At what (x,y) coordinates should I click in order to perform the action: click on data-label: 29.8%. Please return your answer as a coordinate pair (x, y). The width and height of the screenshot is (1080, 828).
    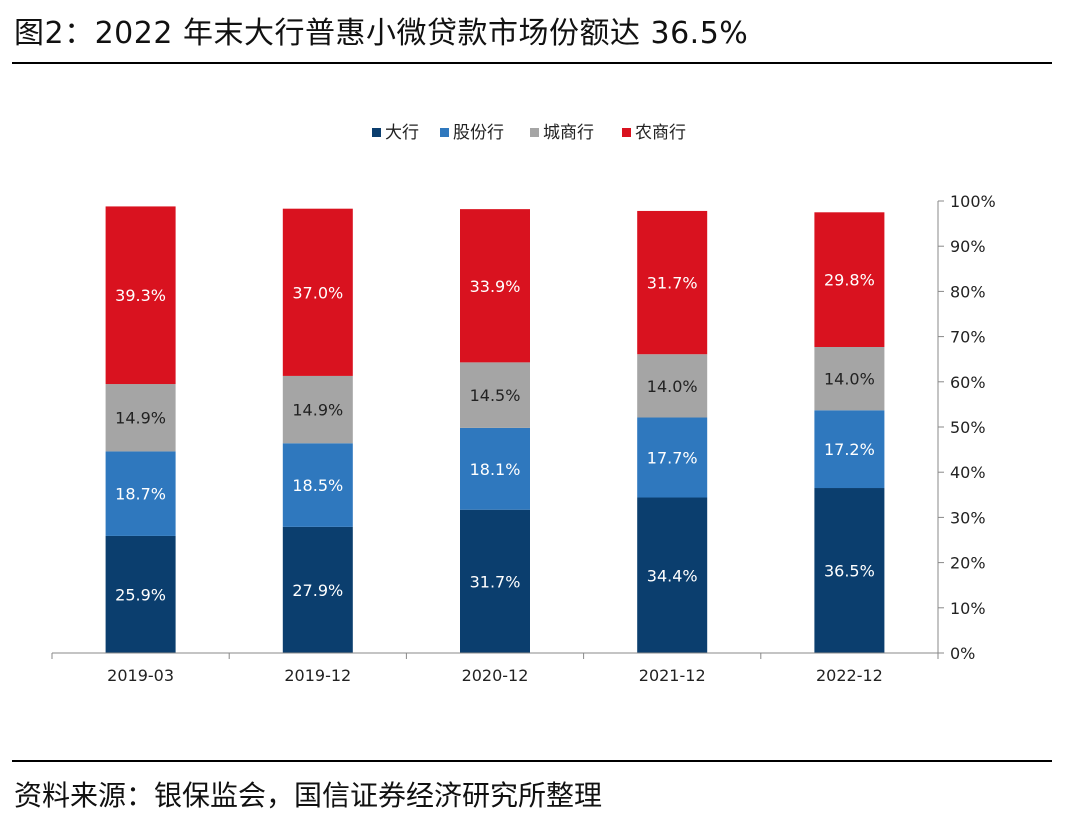
    Looking at the image, I should click on (849, 280).